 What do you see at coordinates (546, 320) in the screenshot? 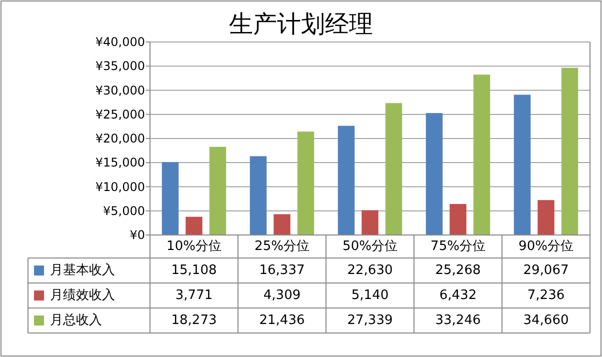
I see `data-label: 34,660` at bounding box center [546, 320].